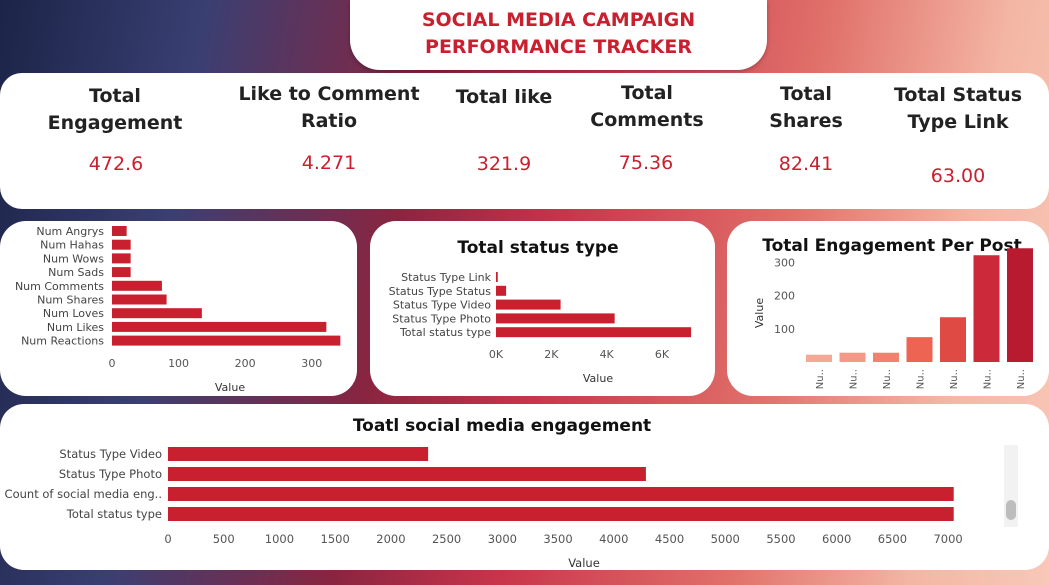 The height and width of the screenshot is (585, 1049). What do you see at coordinates (75, 327) in the screenshot?
I see `category-label: Num Likes` at bounding box center [75, 327].